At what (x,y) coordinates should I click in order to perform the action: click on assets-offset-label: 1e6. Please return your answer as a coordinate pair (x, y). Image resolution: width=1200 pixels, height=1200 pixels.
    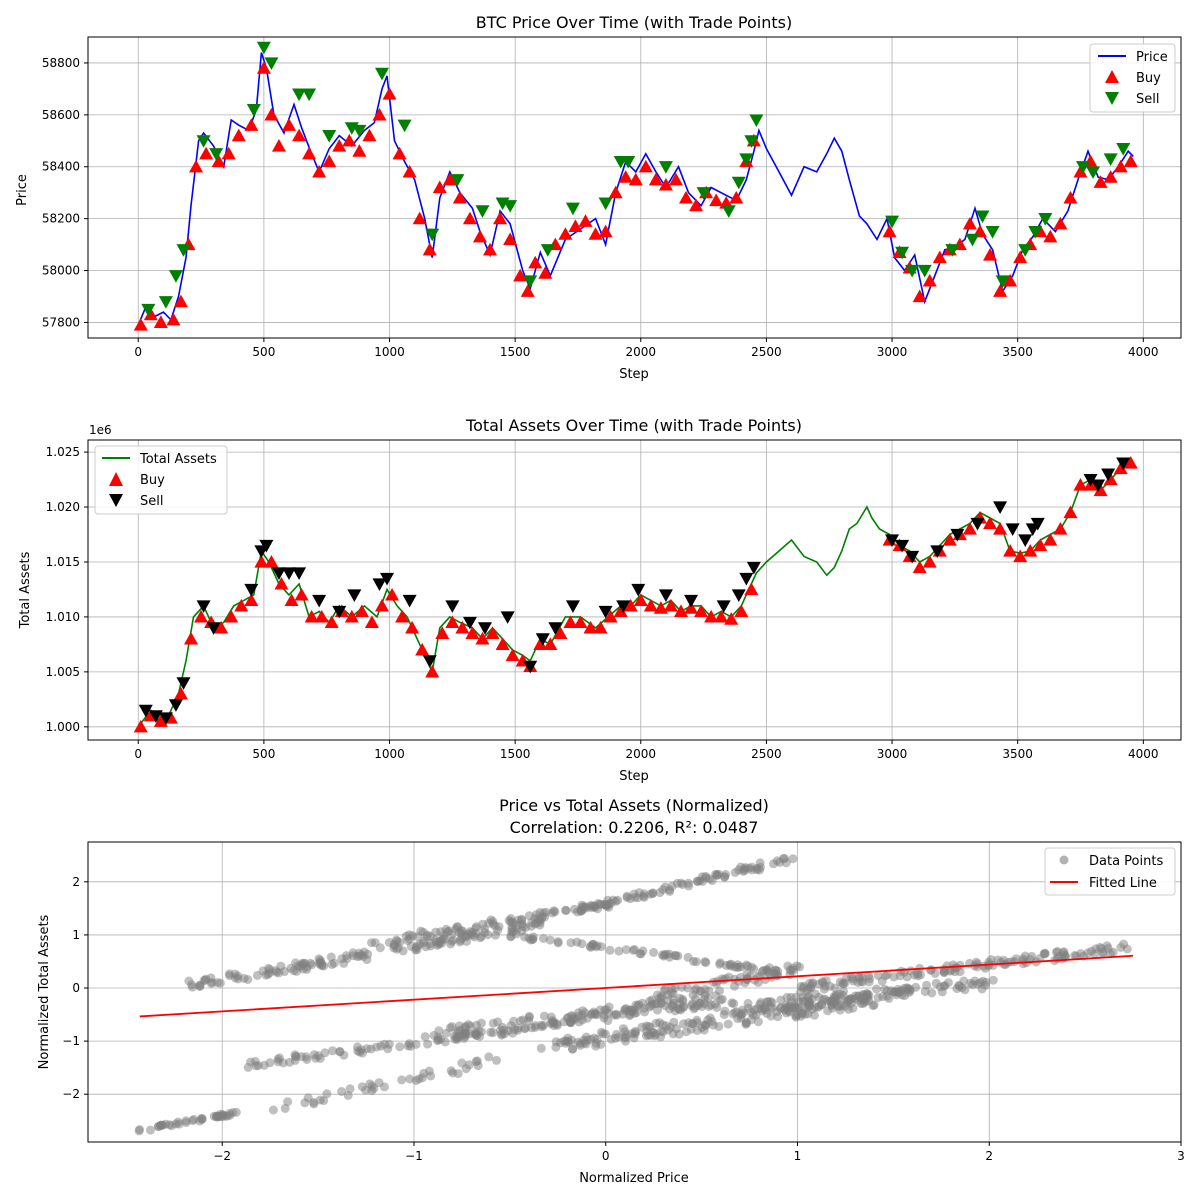
    Looking at the image, I should click on (100, 430).